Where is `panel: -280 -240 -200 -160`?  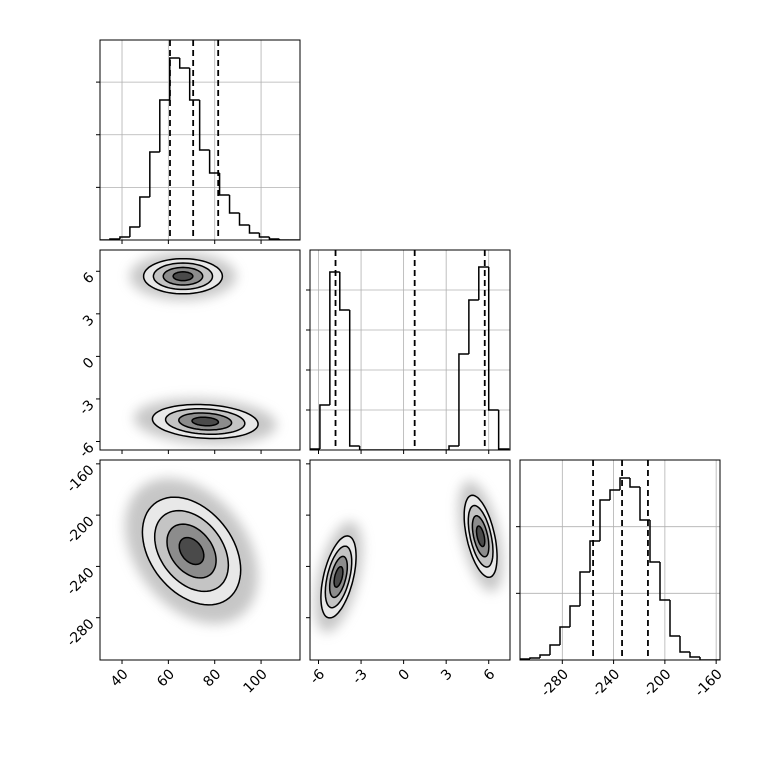
panel: -280 -240 -200 -160 is located at coordinates (621, 579).